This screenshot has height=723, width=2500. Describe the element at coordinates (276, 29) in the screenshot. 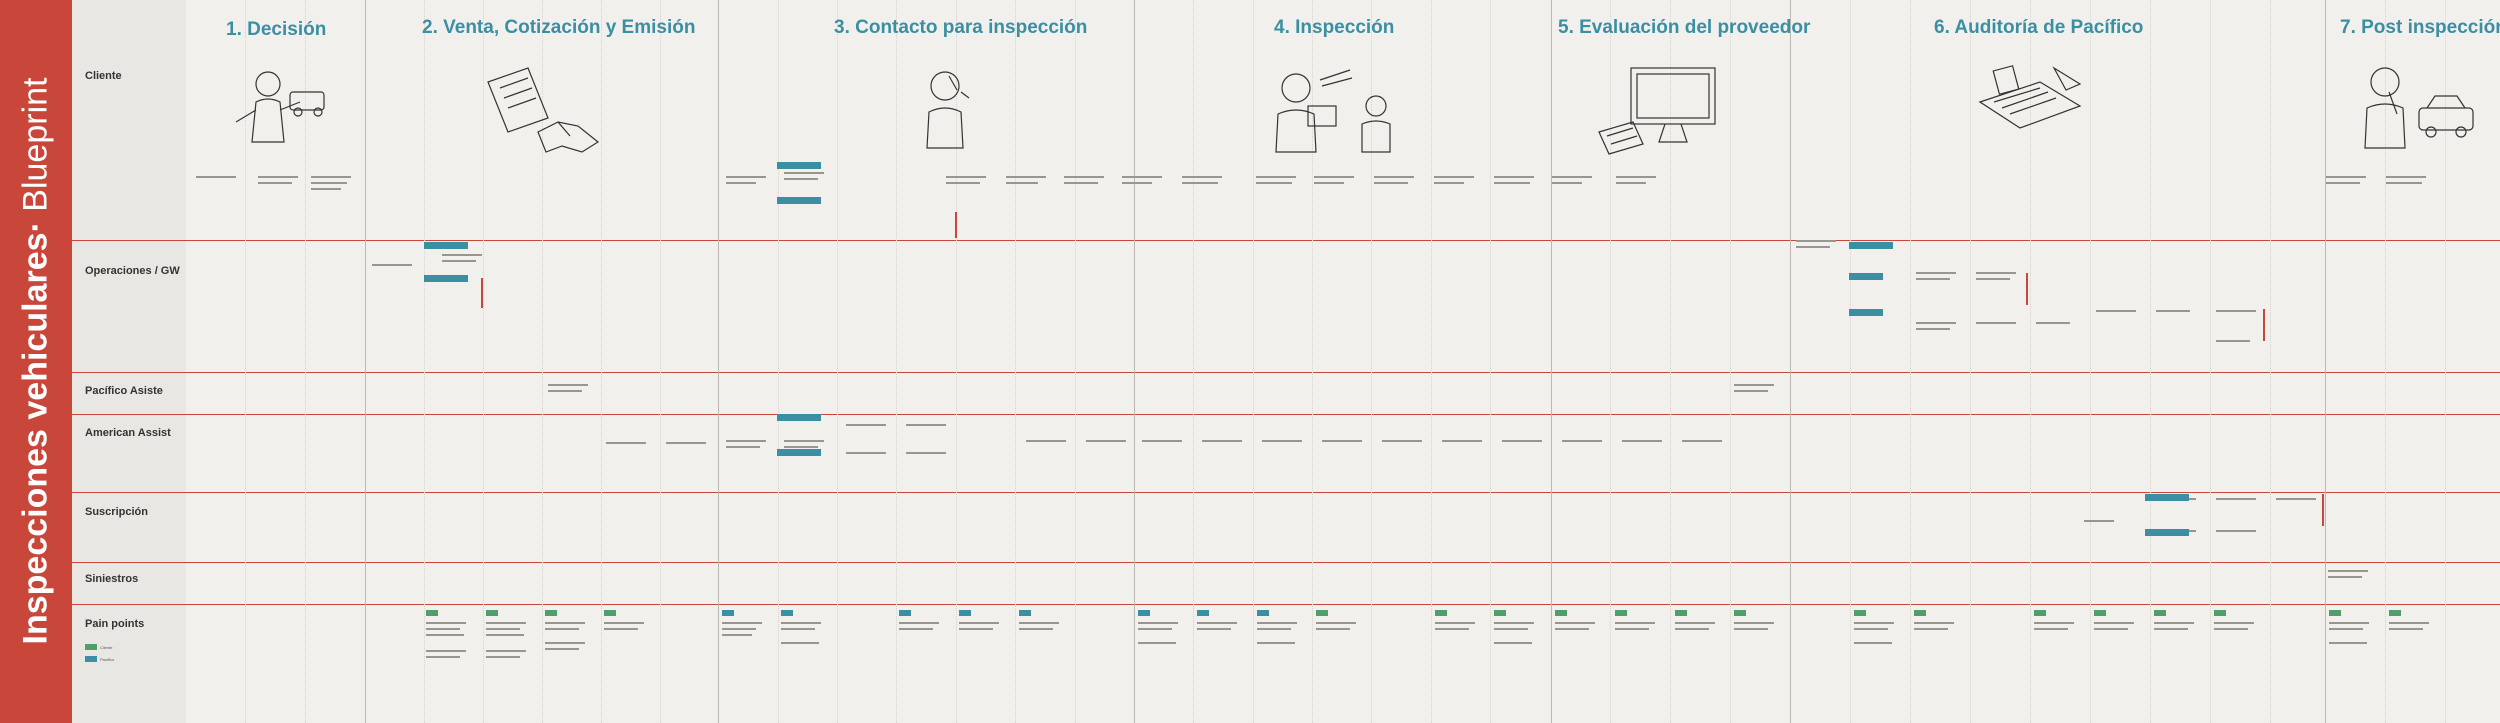

I see `phase-title-decision: 1. Decisión` at that location.